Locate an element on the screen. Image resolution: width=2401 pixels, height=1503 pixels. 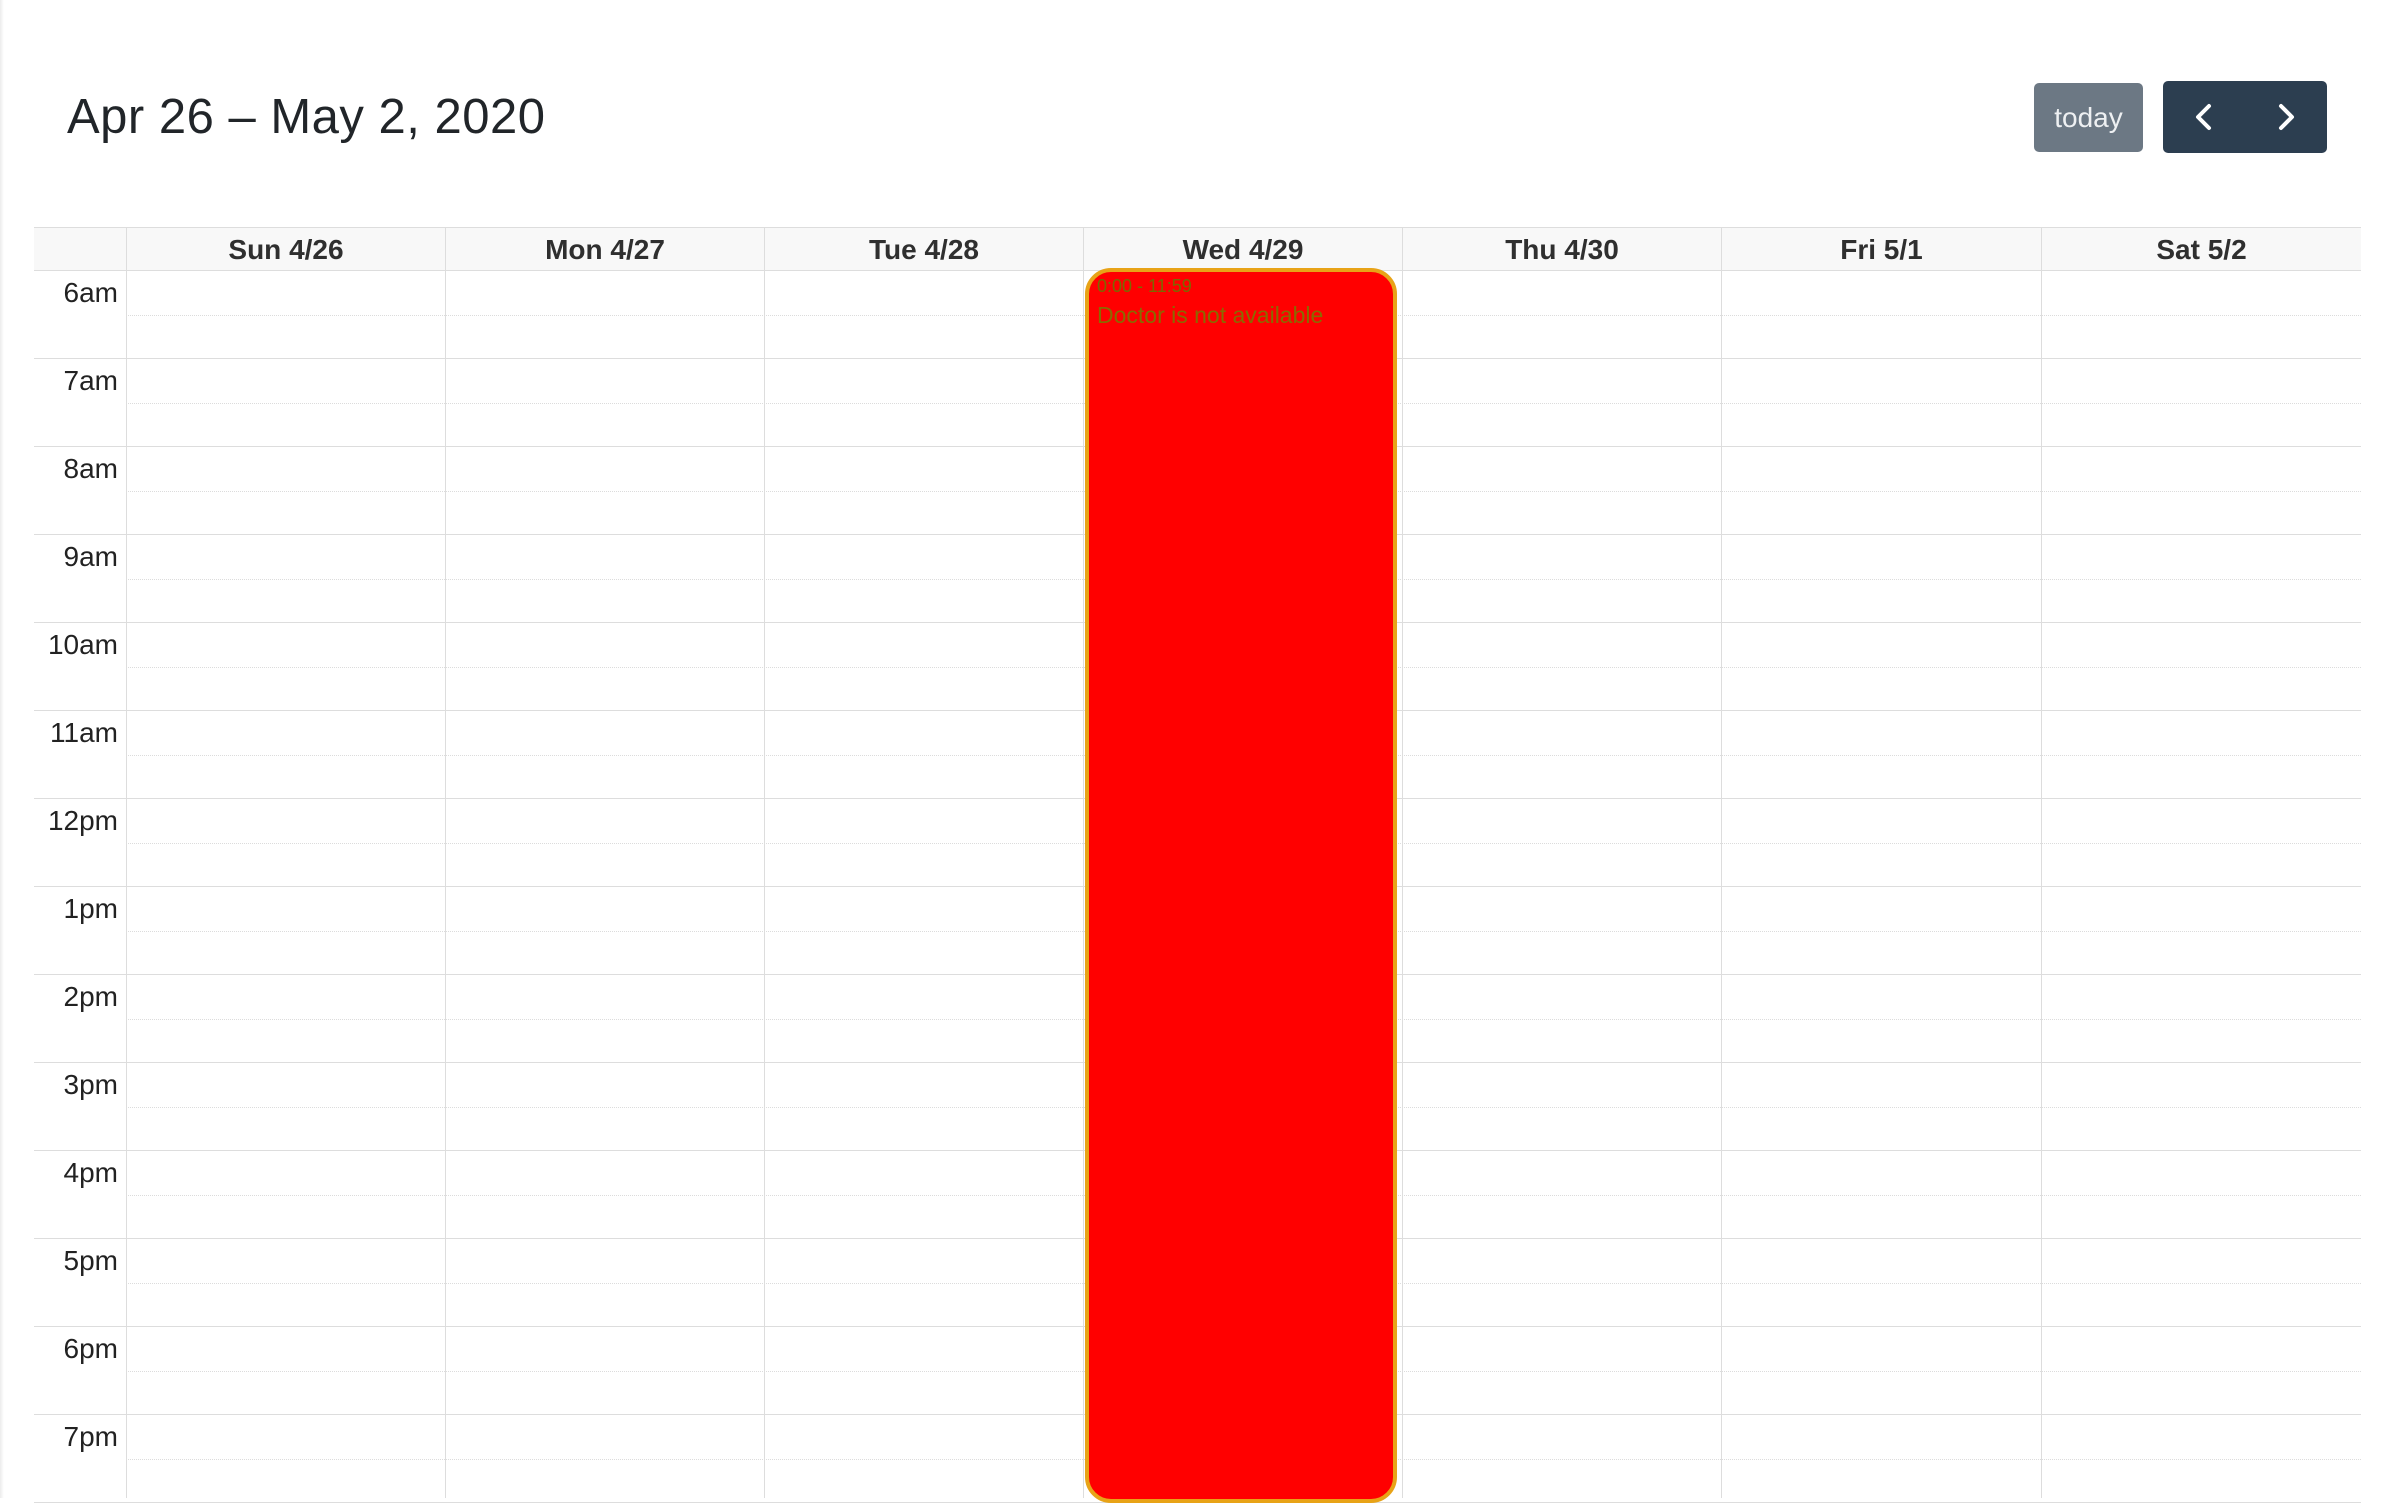
time-label: 5pm is located at coordinates (76, 1261).